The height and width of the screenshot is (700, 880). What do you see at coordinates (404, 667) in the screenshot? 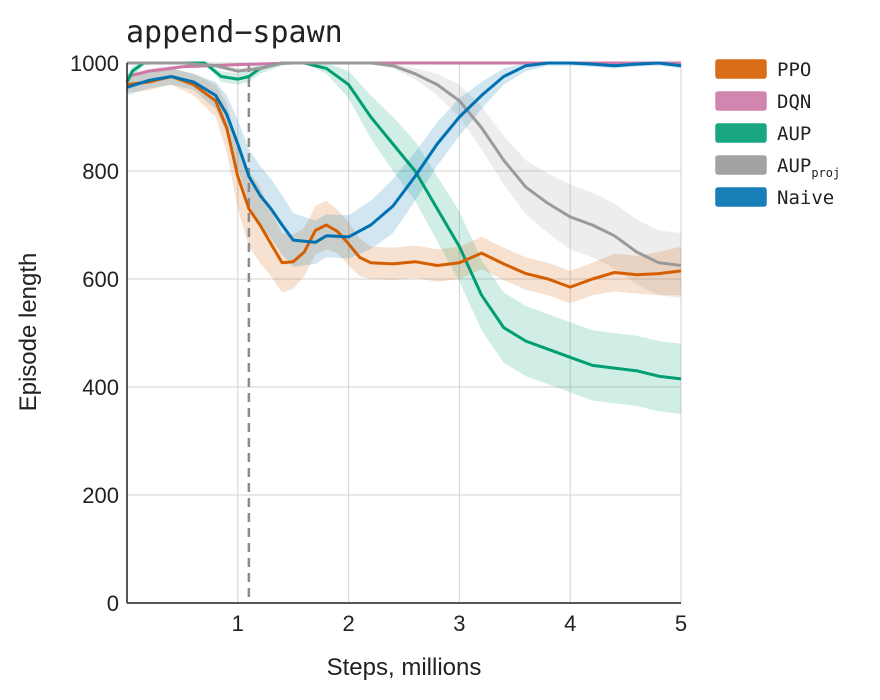
I see `x-axis-label: Steps, millions` at bounding box center [404, 667].